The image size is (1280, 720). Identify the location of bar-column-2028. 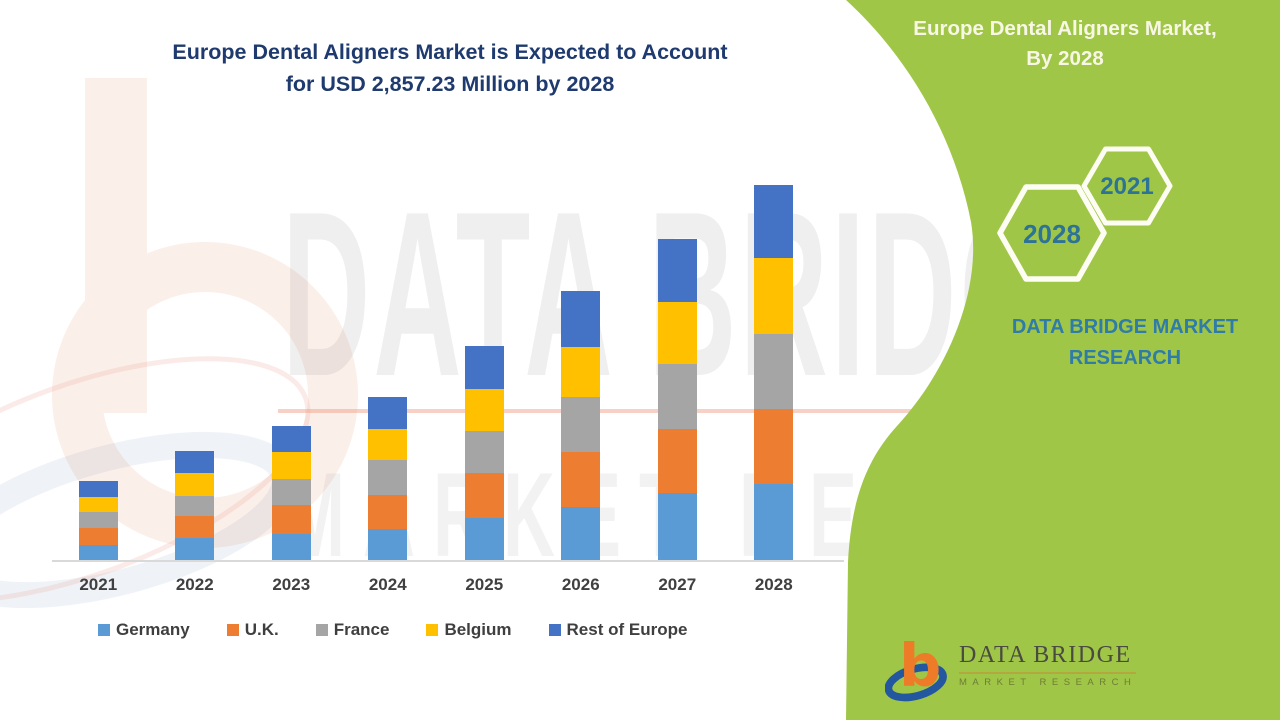
(774, 371).